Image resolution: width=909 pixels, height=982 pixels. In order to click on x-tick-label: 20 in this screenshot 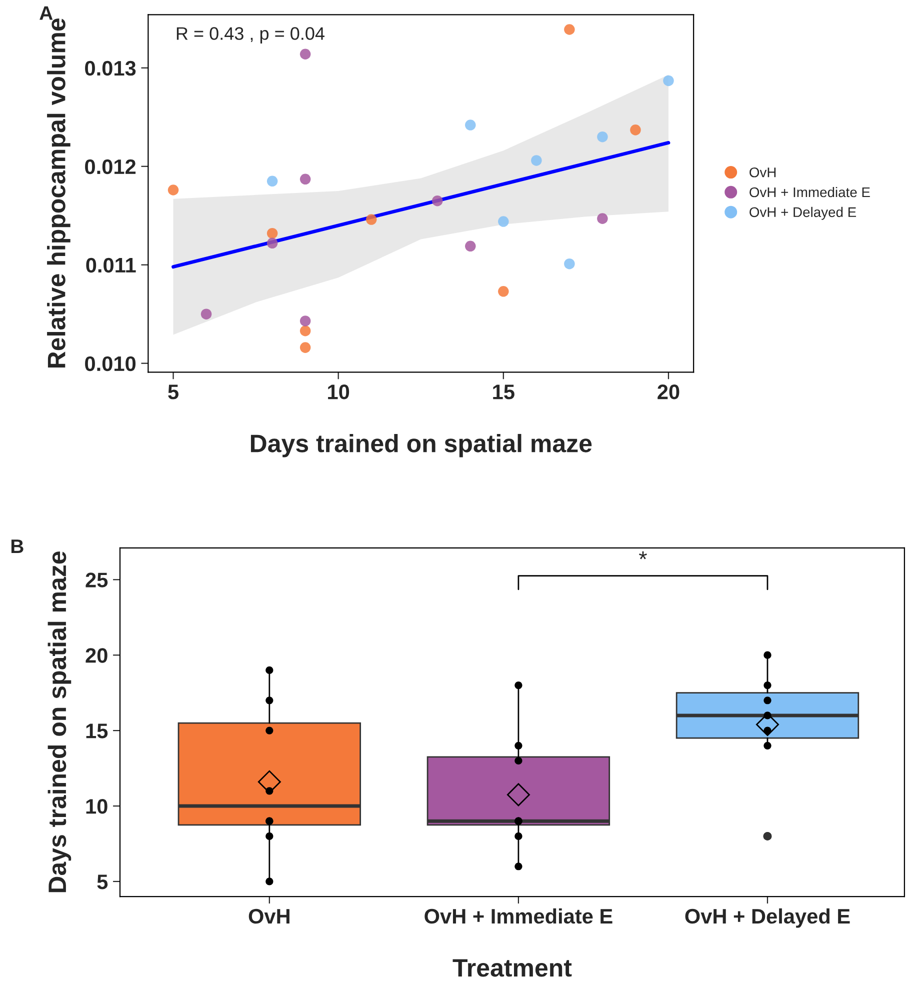, I will do `click(669, 392)`.